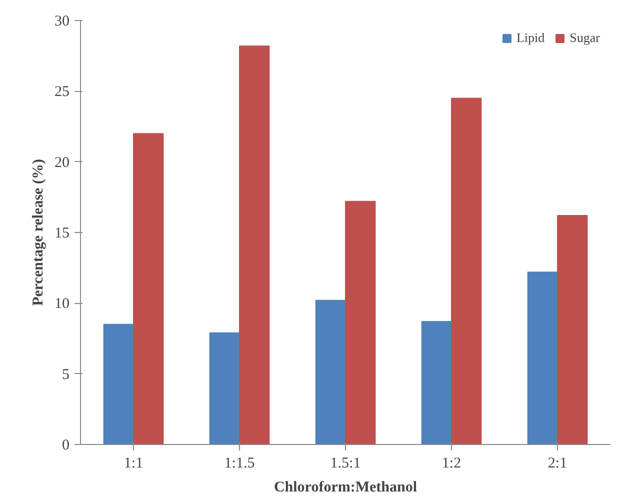  What do you see at coordinates (530, 38) in the screenshot?
I see `legend-label: Lipid` at bounding box center [530, 38].